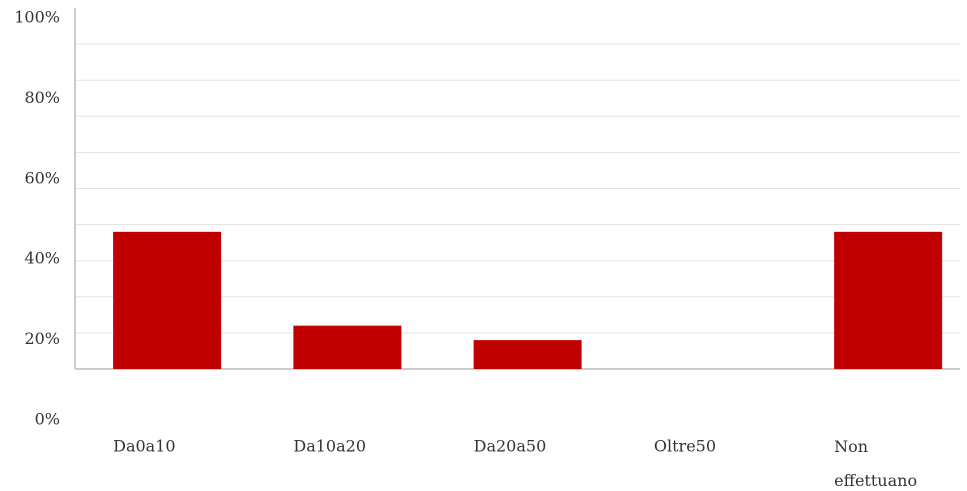  Describe the element at coordinates (37, 17) in the screenshot. I see `y-tick-label: 100%` at that location.